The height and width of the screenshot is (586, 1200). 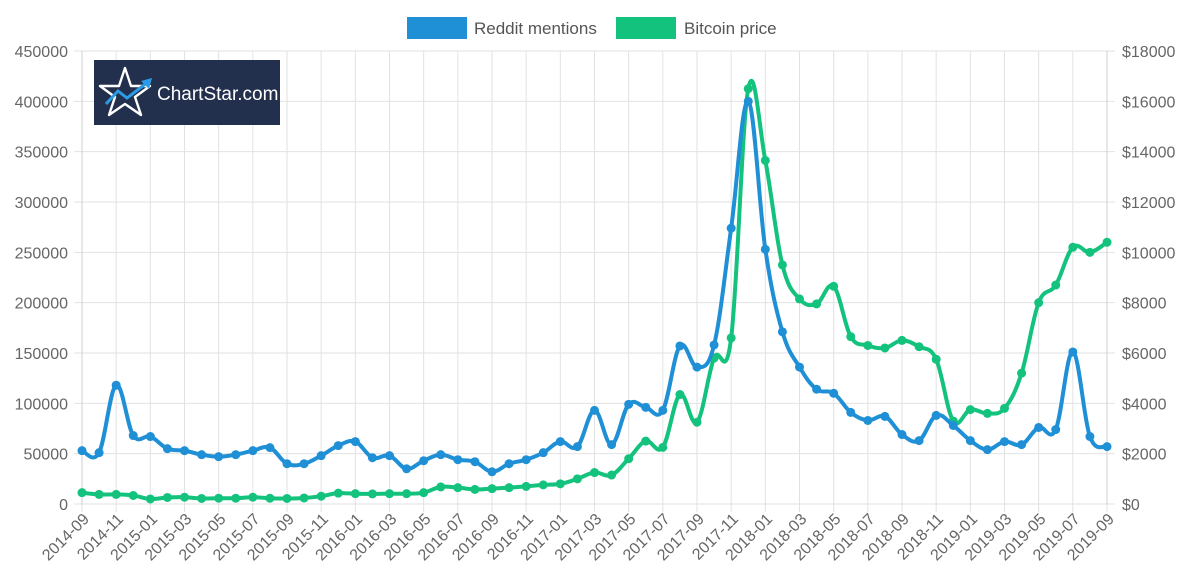 I want to click on legend-swatch-reddit-mentions, so click(x=437, y=28).